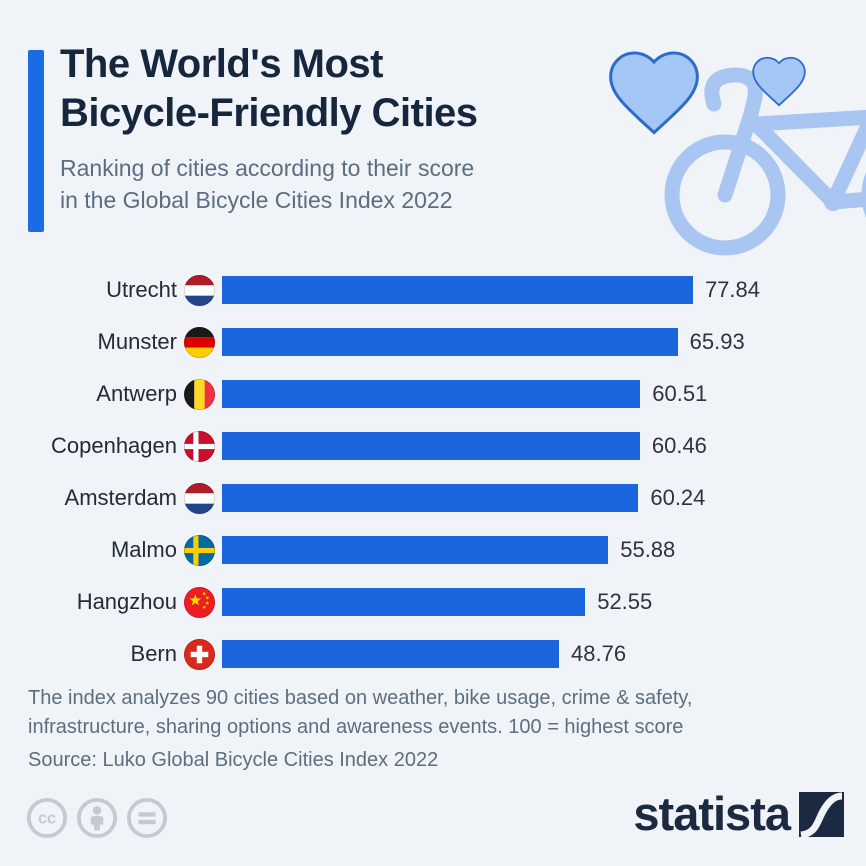  I want to click on chart-row: Bern 48.76, so click(433, 654).